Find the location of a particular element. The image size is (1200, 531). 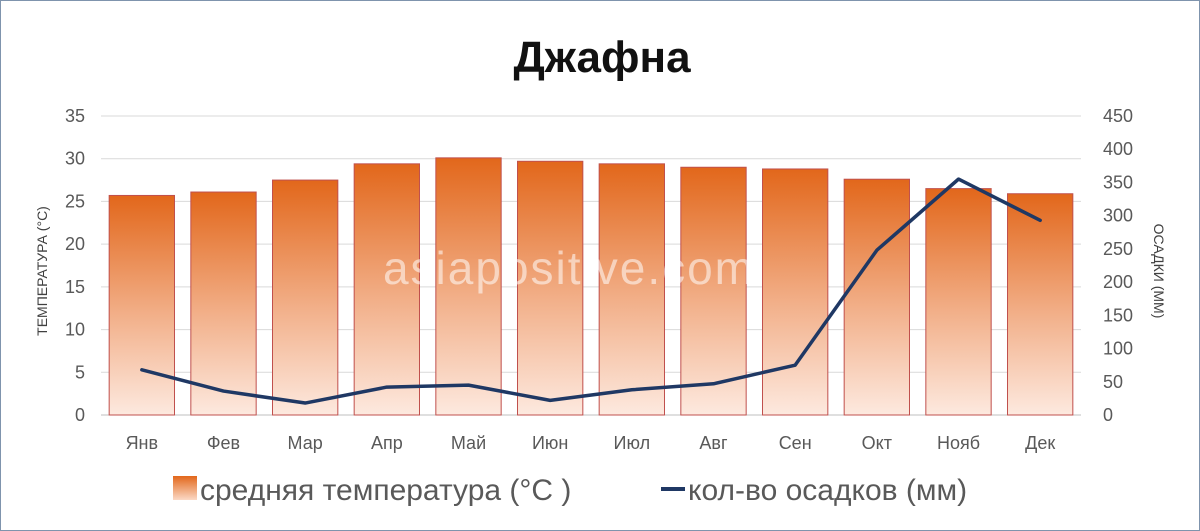

x-axis-ticks: Янв Фев Мар Апр Май Июн Июл Авг Сен Окт Нояб Дек is located at coordinates (591, 443).